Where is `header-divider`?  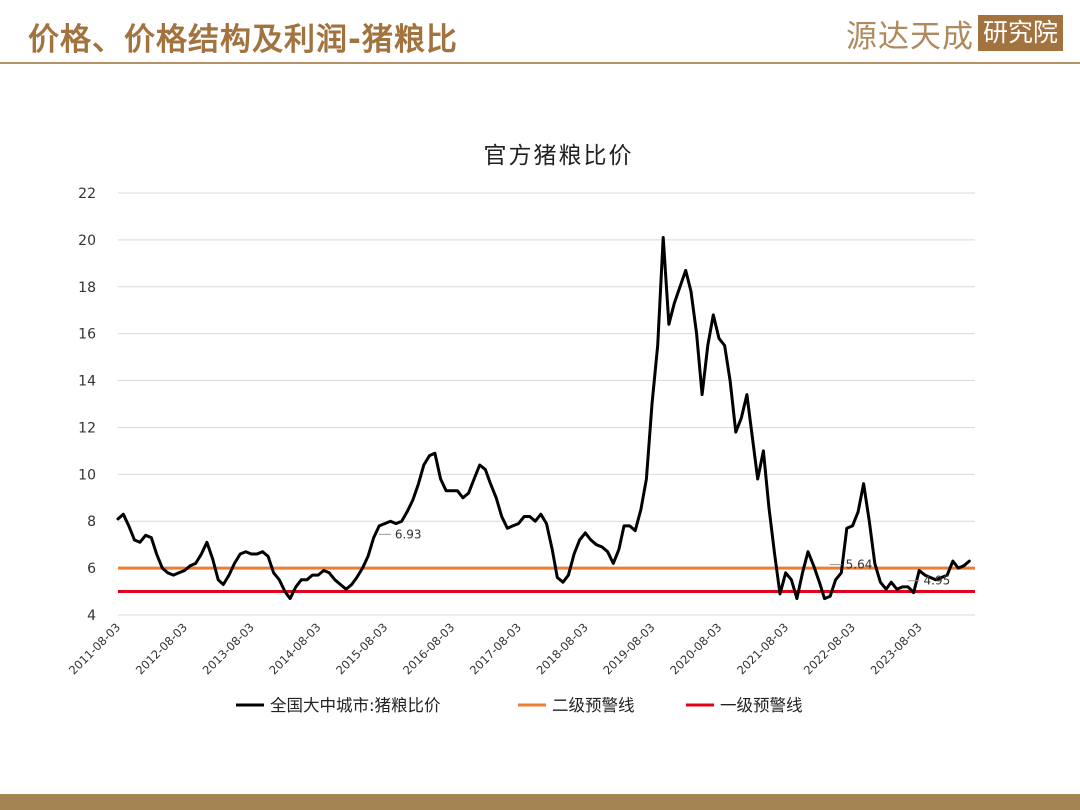
header-divider is located at coordinates (540, 63).